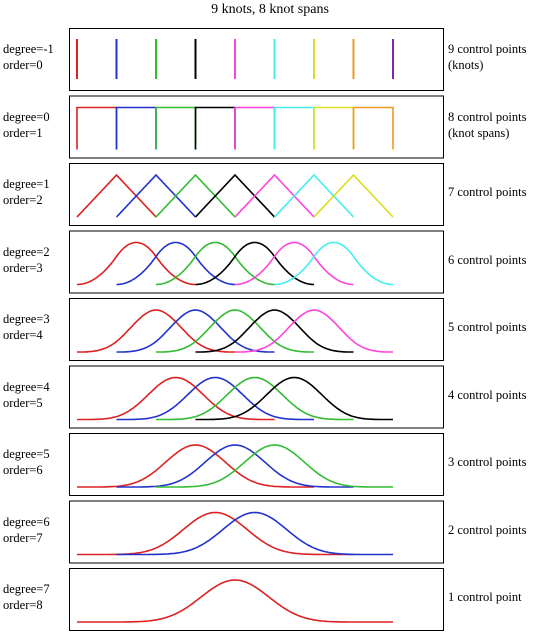 This screenshot has width=540, height=637. Describe the element at coordinates (23, 335) in the screenshot. I see `order-label: order=4` at that location.